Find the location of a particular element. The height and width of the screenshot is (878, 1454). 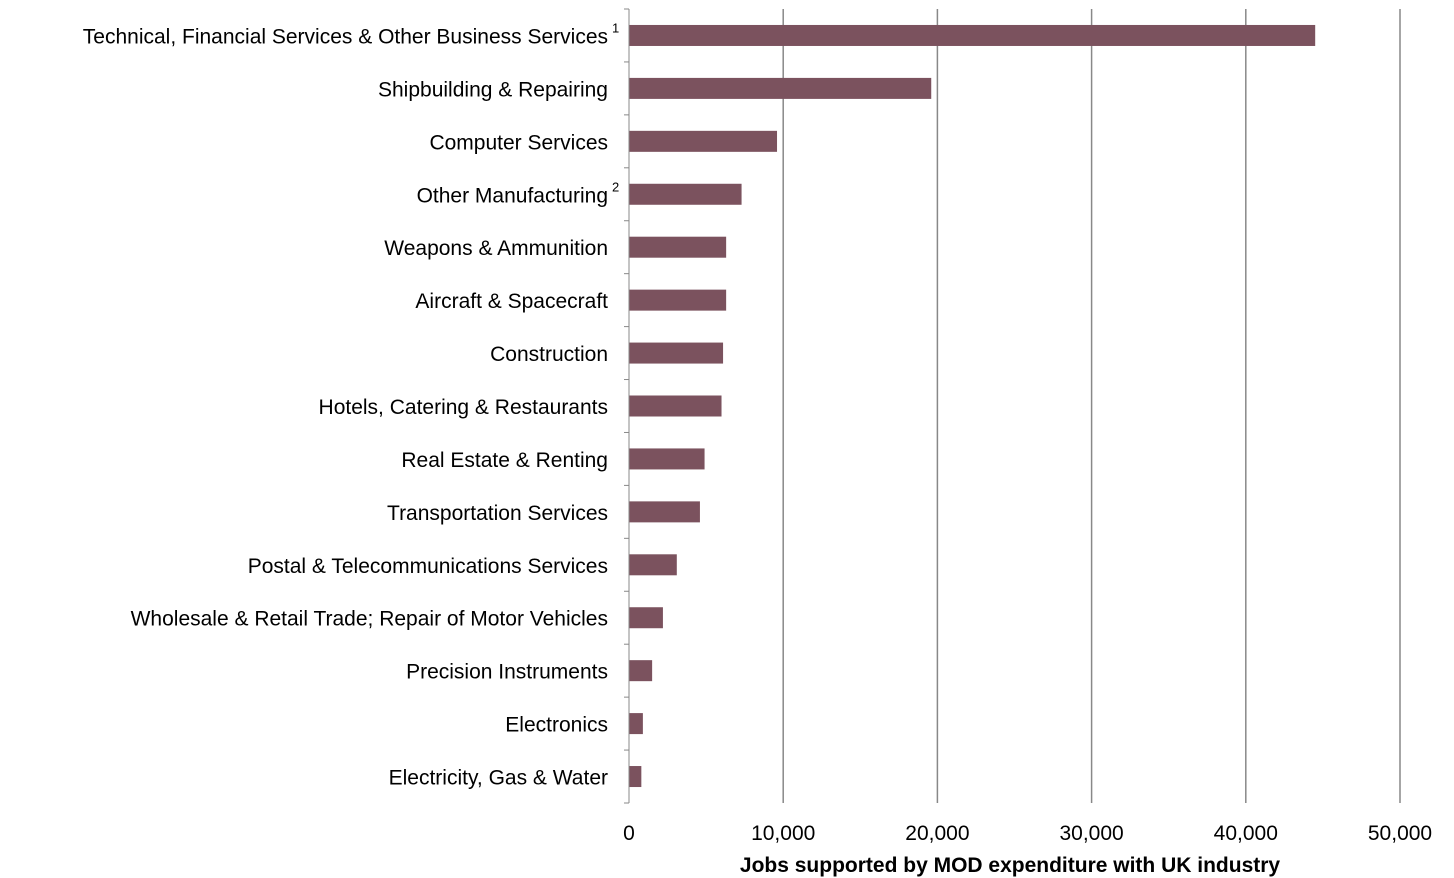

category-label: Shipbuilding & Repairing is located at coordinates (493, 89).